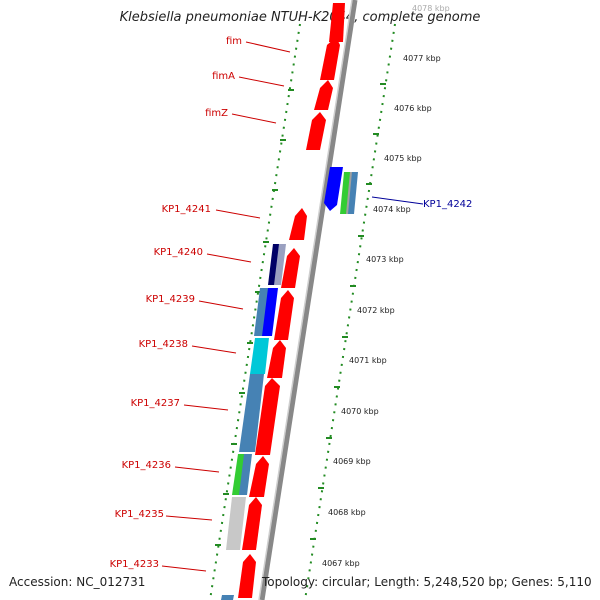  Describe the element at coordinates (349, 193) in the screenshot. I see `cog-block-gray-right` at that location.